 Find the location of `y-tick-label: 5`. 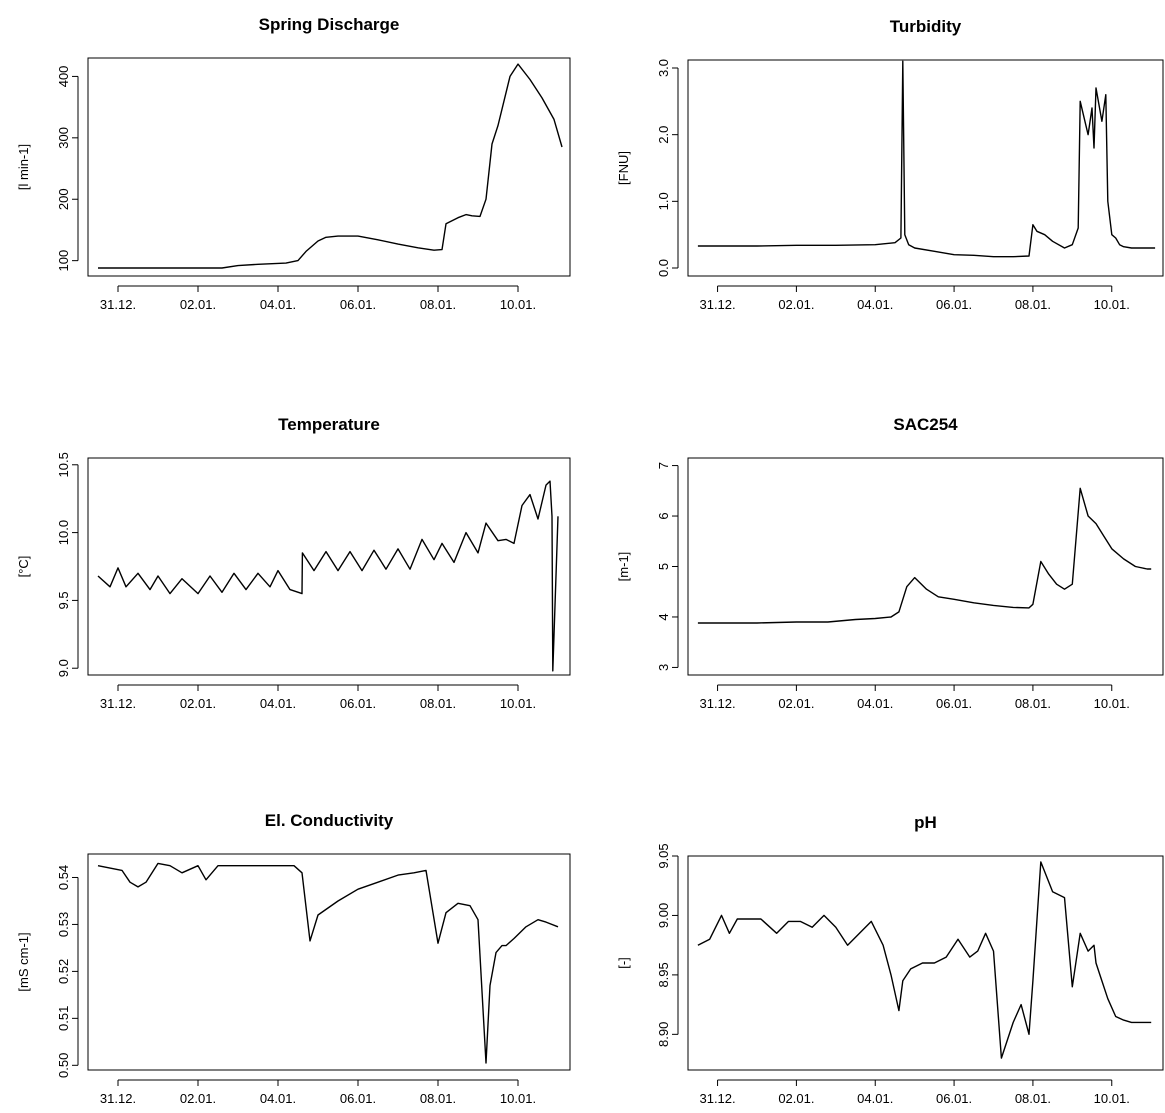

y-tick-label: 5 is located at coordinates (663, 566).